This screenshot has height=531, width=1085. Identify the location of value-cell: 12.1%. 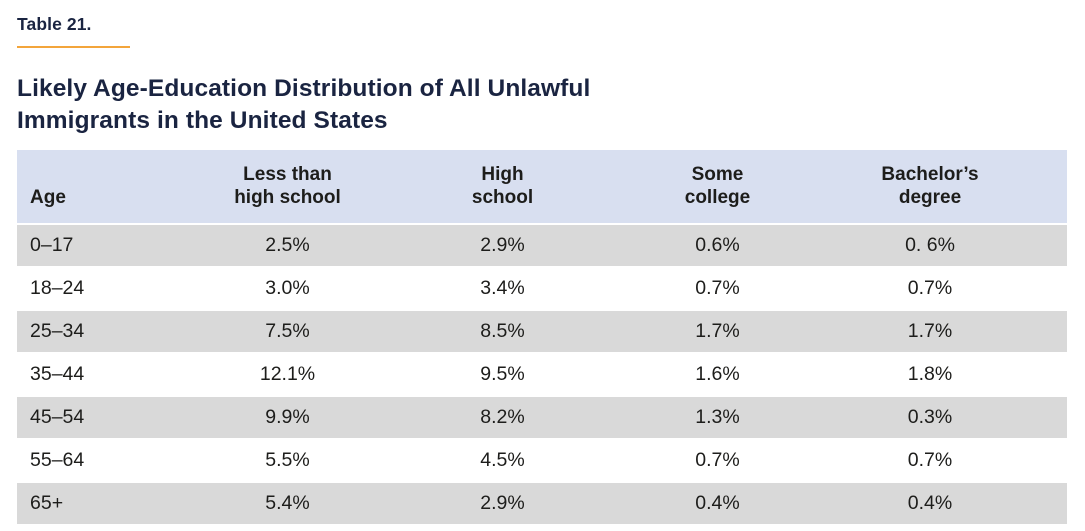
(287, 373).